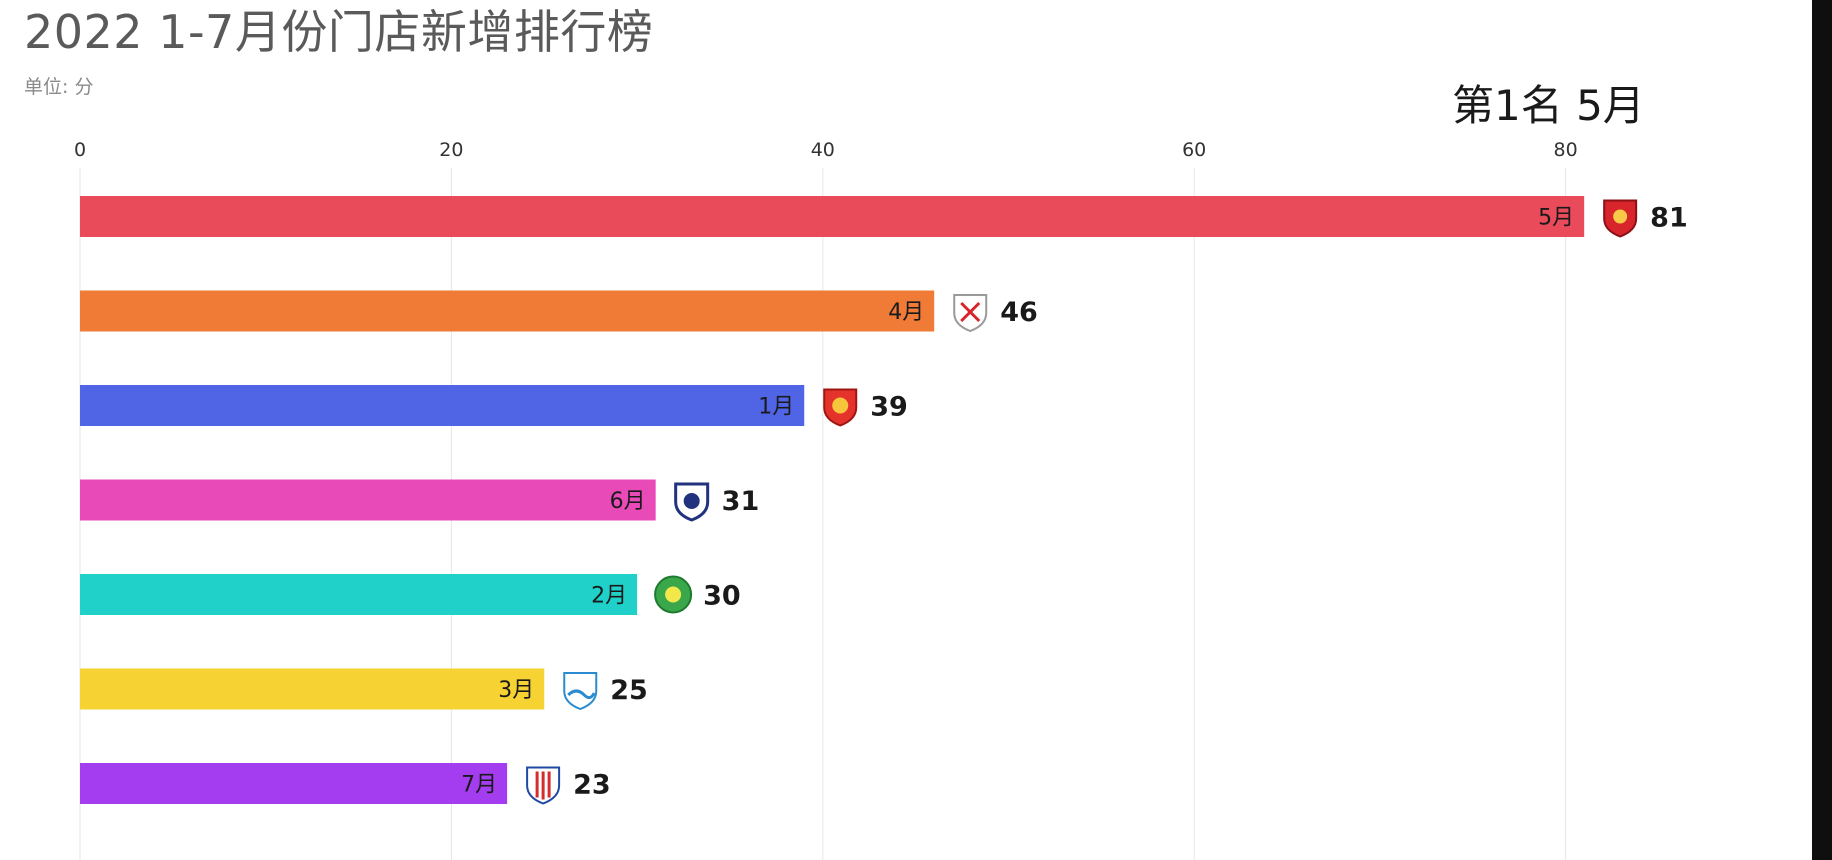 Image resolution: width=1832 pixels, height=860 pixels. Describe the element at coordinates (840, 407) in the screenshot. I see `red-lion-emblem-icon` at that location.